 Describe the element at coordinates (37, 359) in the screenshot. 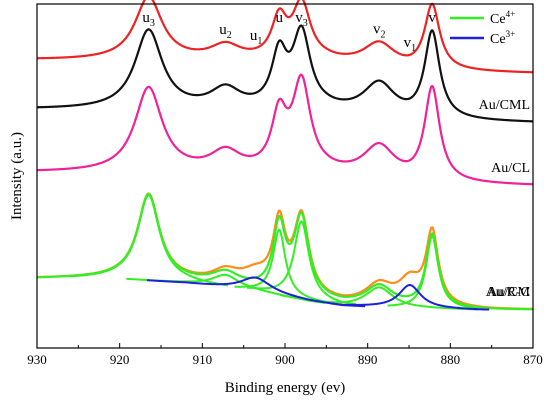

I see `x-tick-label: 930` at that location.